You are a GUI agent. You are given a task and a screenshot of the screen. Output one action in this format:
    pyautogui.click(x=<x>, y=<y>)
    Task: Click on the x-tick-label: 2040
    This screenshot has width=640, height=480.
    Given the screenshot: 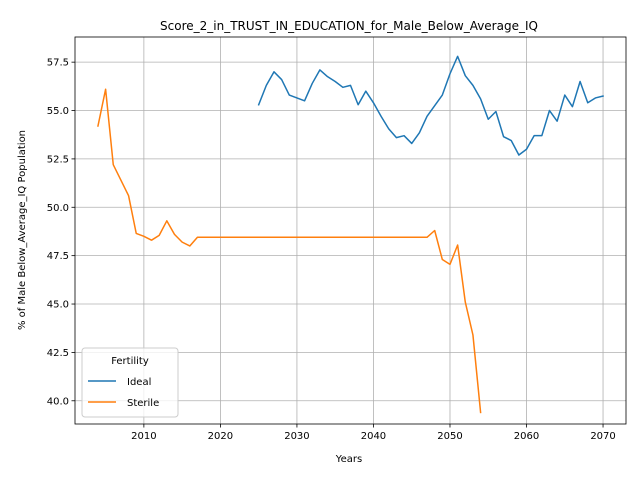 What is the action you would take?
    pyautogui.click(x=373, y=436)
    